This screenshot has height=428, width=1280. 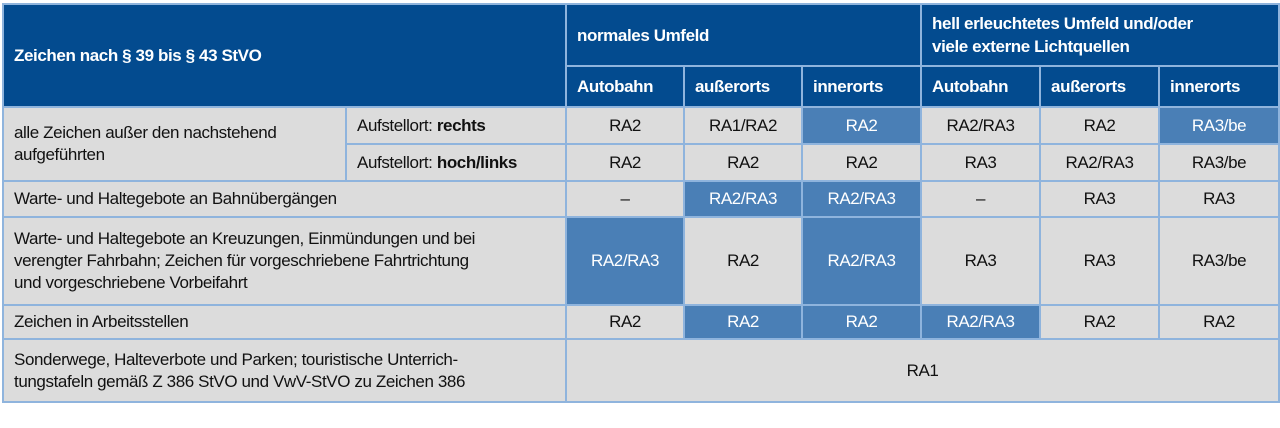 What do you see at coordinates (476, 162) in the screenshot?
I see `mounting-position: hoch/links` at bounding box center [476, 162].